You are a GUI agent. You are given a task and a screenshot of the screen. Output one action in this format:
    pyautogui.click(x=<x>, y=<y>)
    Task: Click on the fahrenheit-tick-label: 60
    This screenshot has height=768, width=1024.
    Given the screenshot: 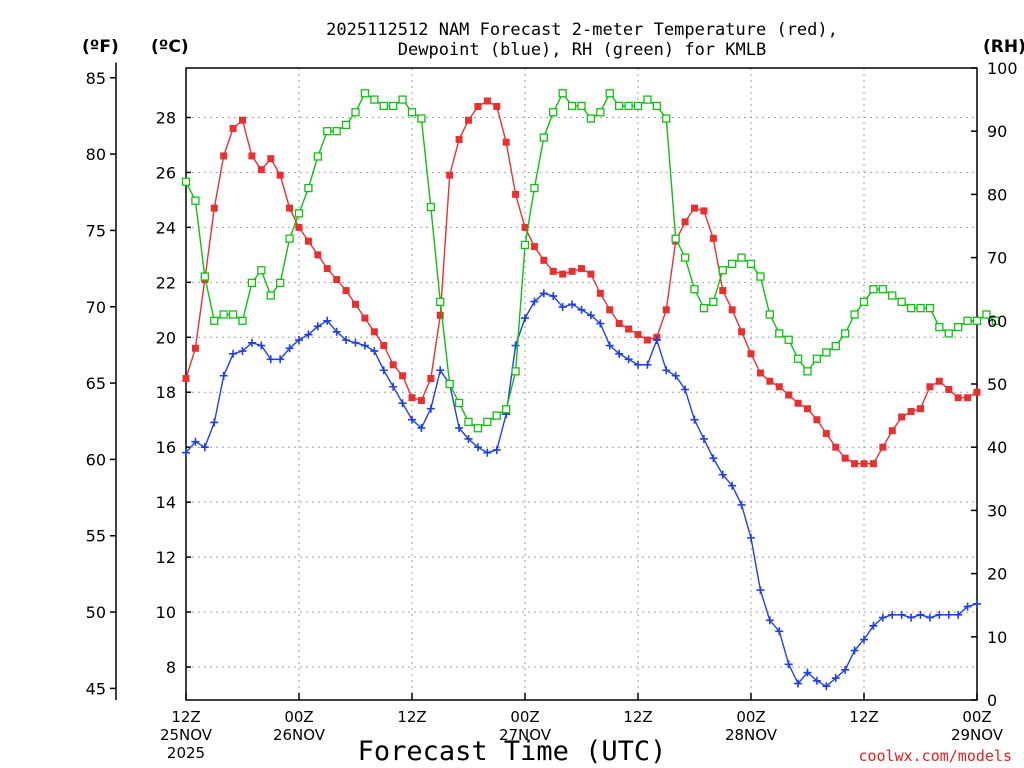 What is the action you would take?
    pyautogui.click(x=96, y=459)
    